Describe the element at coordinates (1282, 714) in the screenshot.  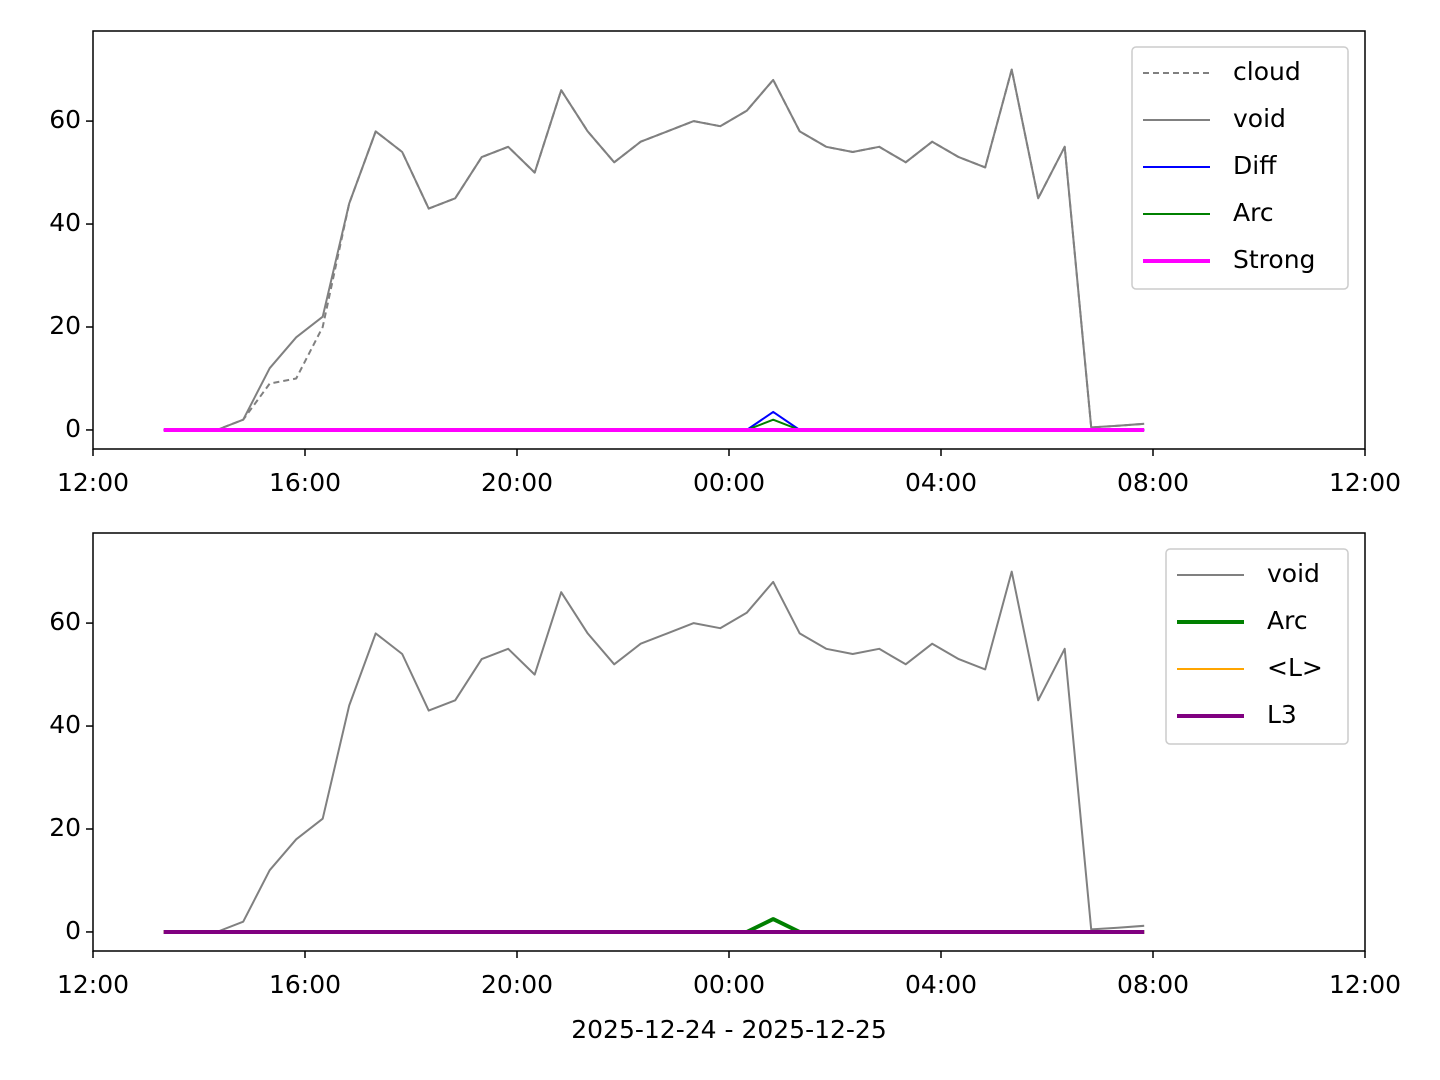
I see `legend-label: L3` at that location.